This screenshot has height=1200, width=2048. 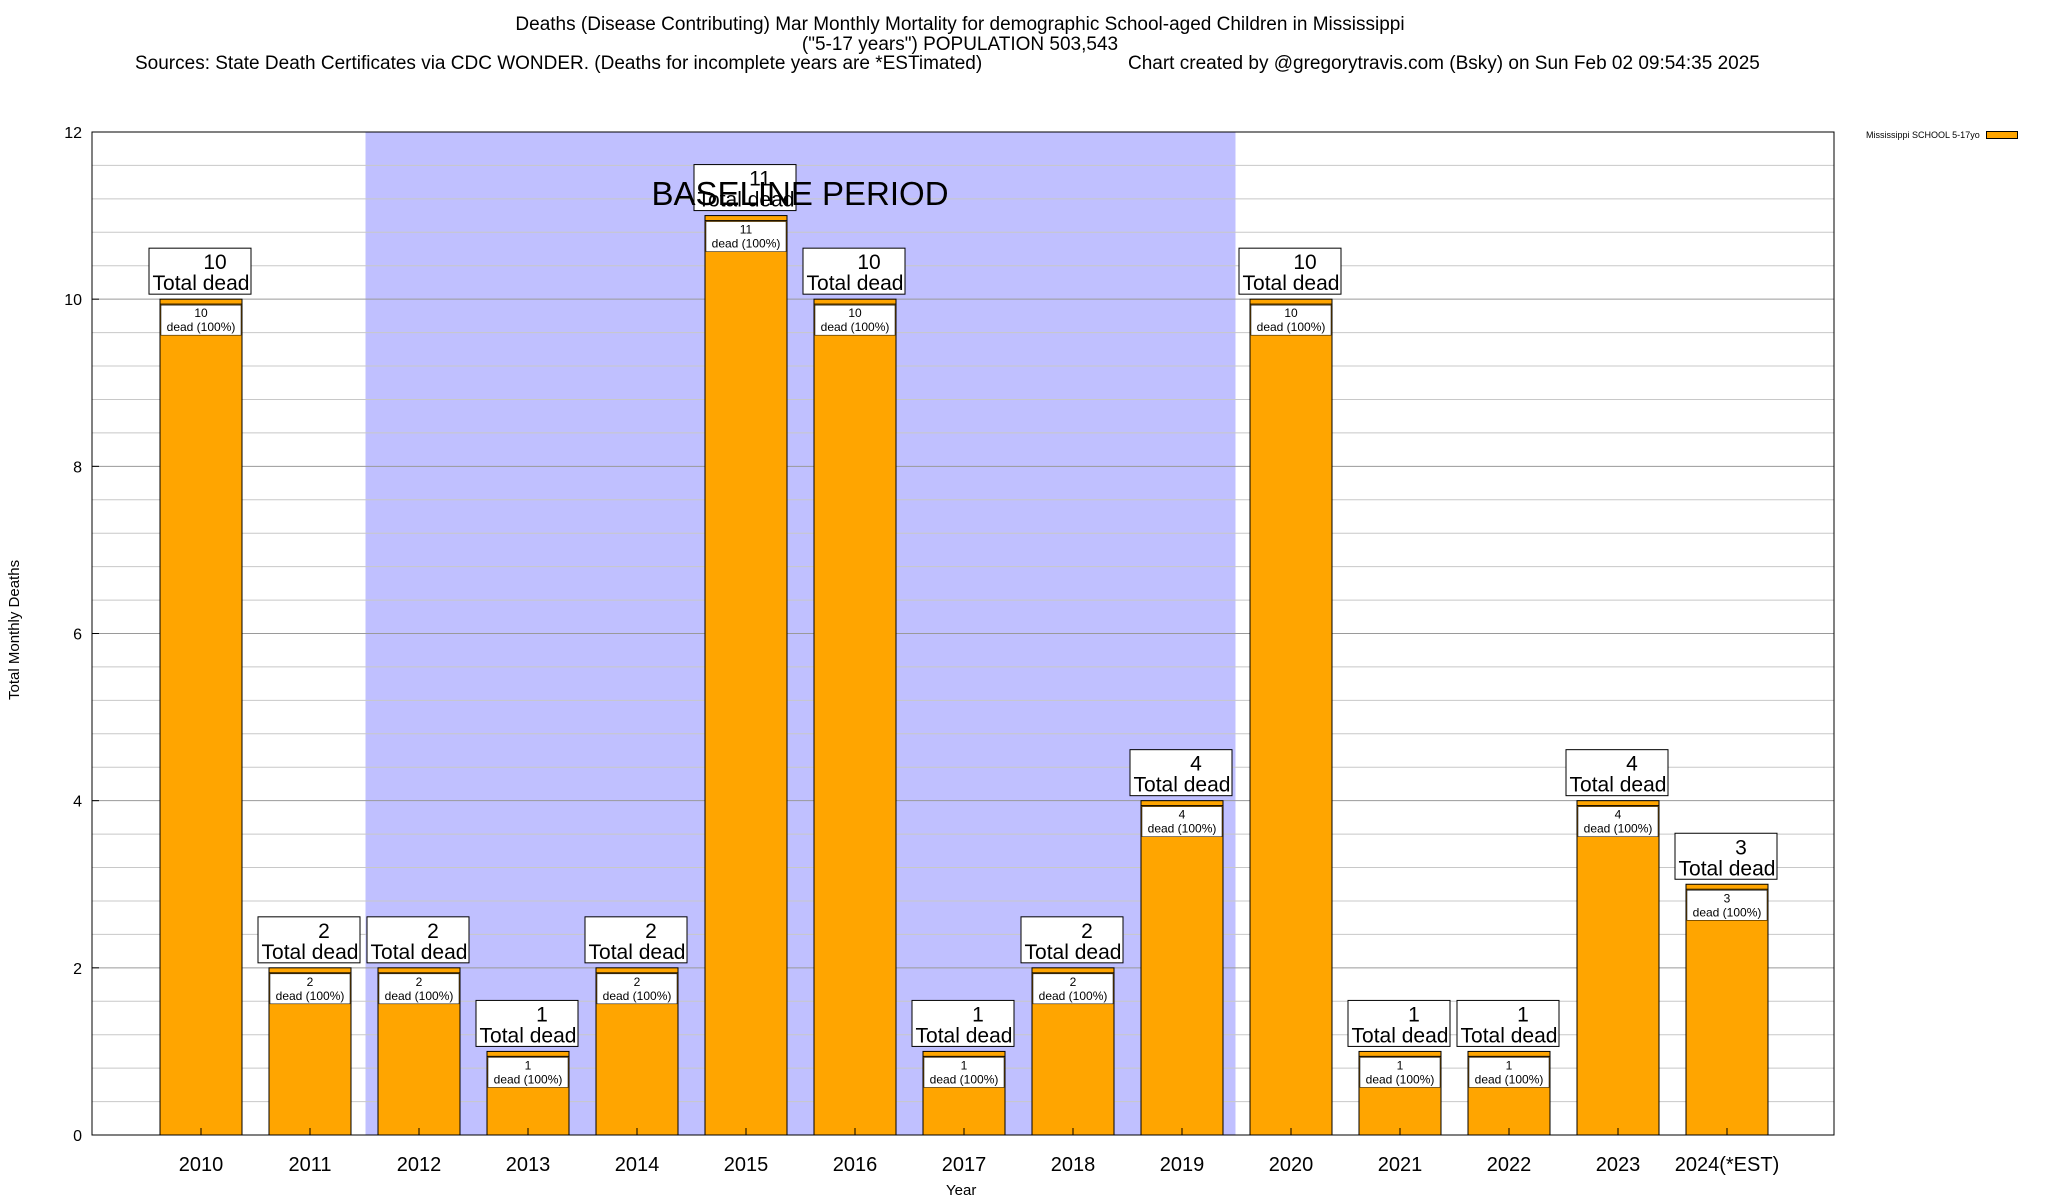 I want to click on y-tick-label: 12, so click(x=73, y=133).